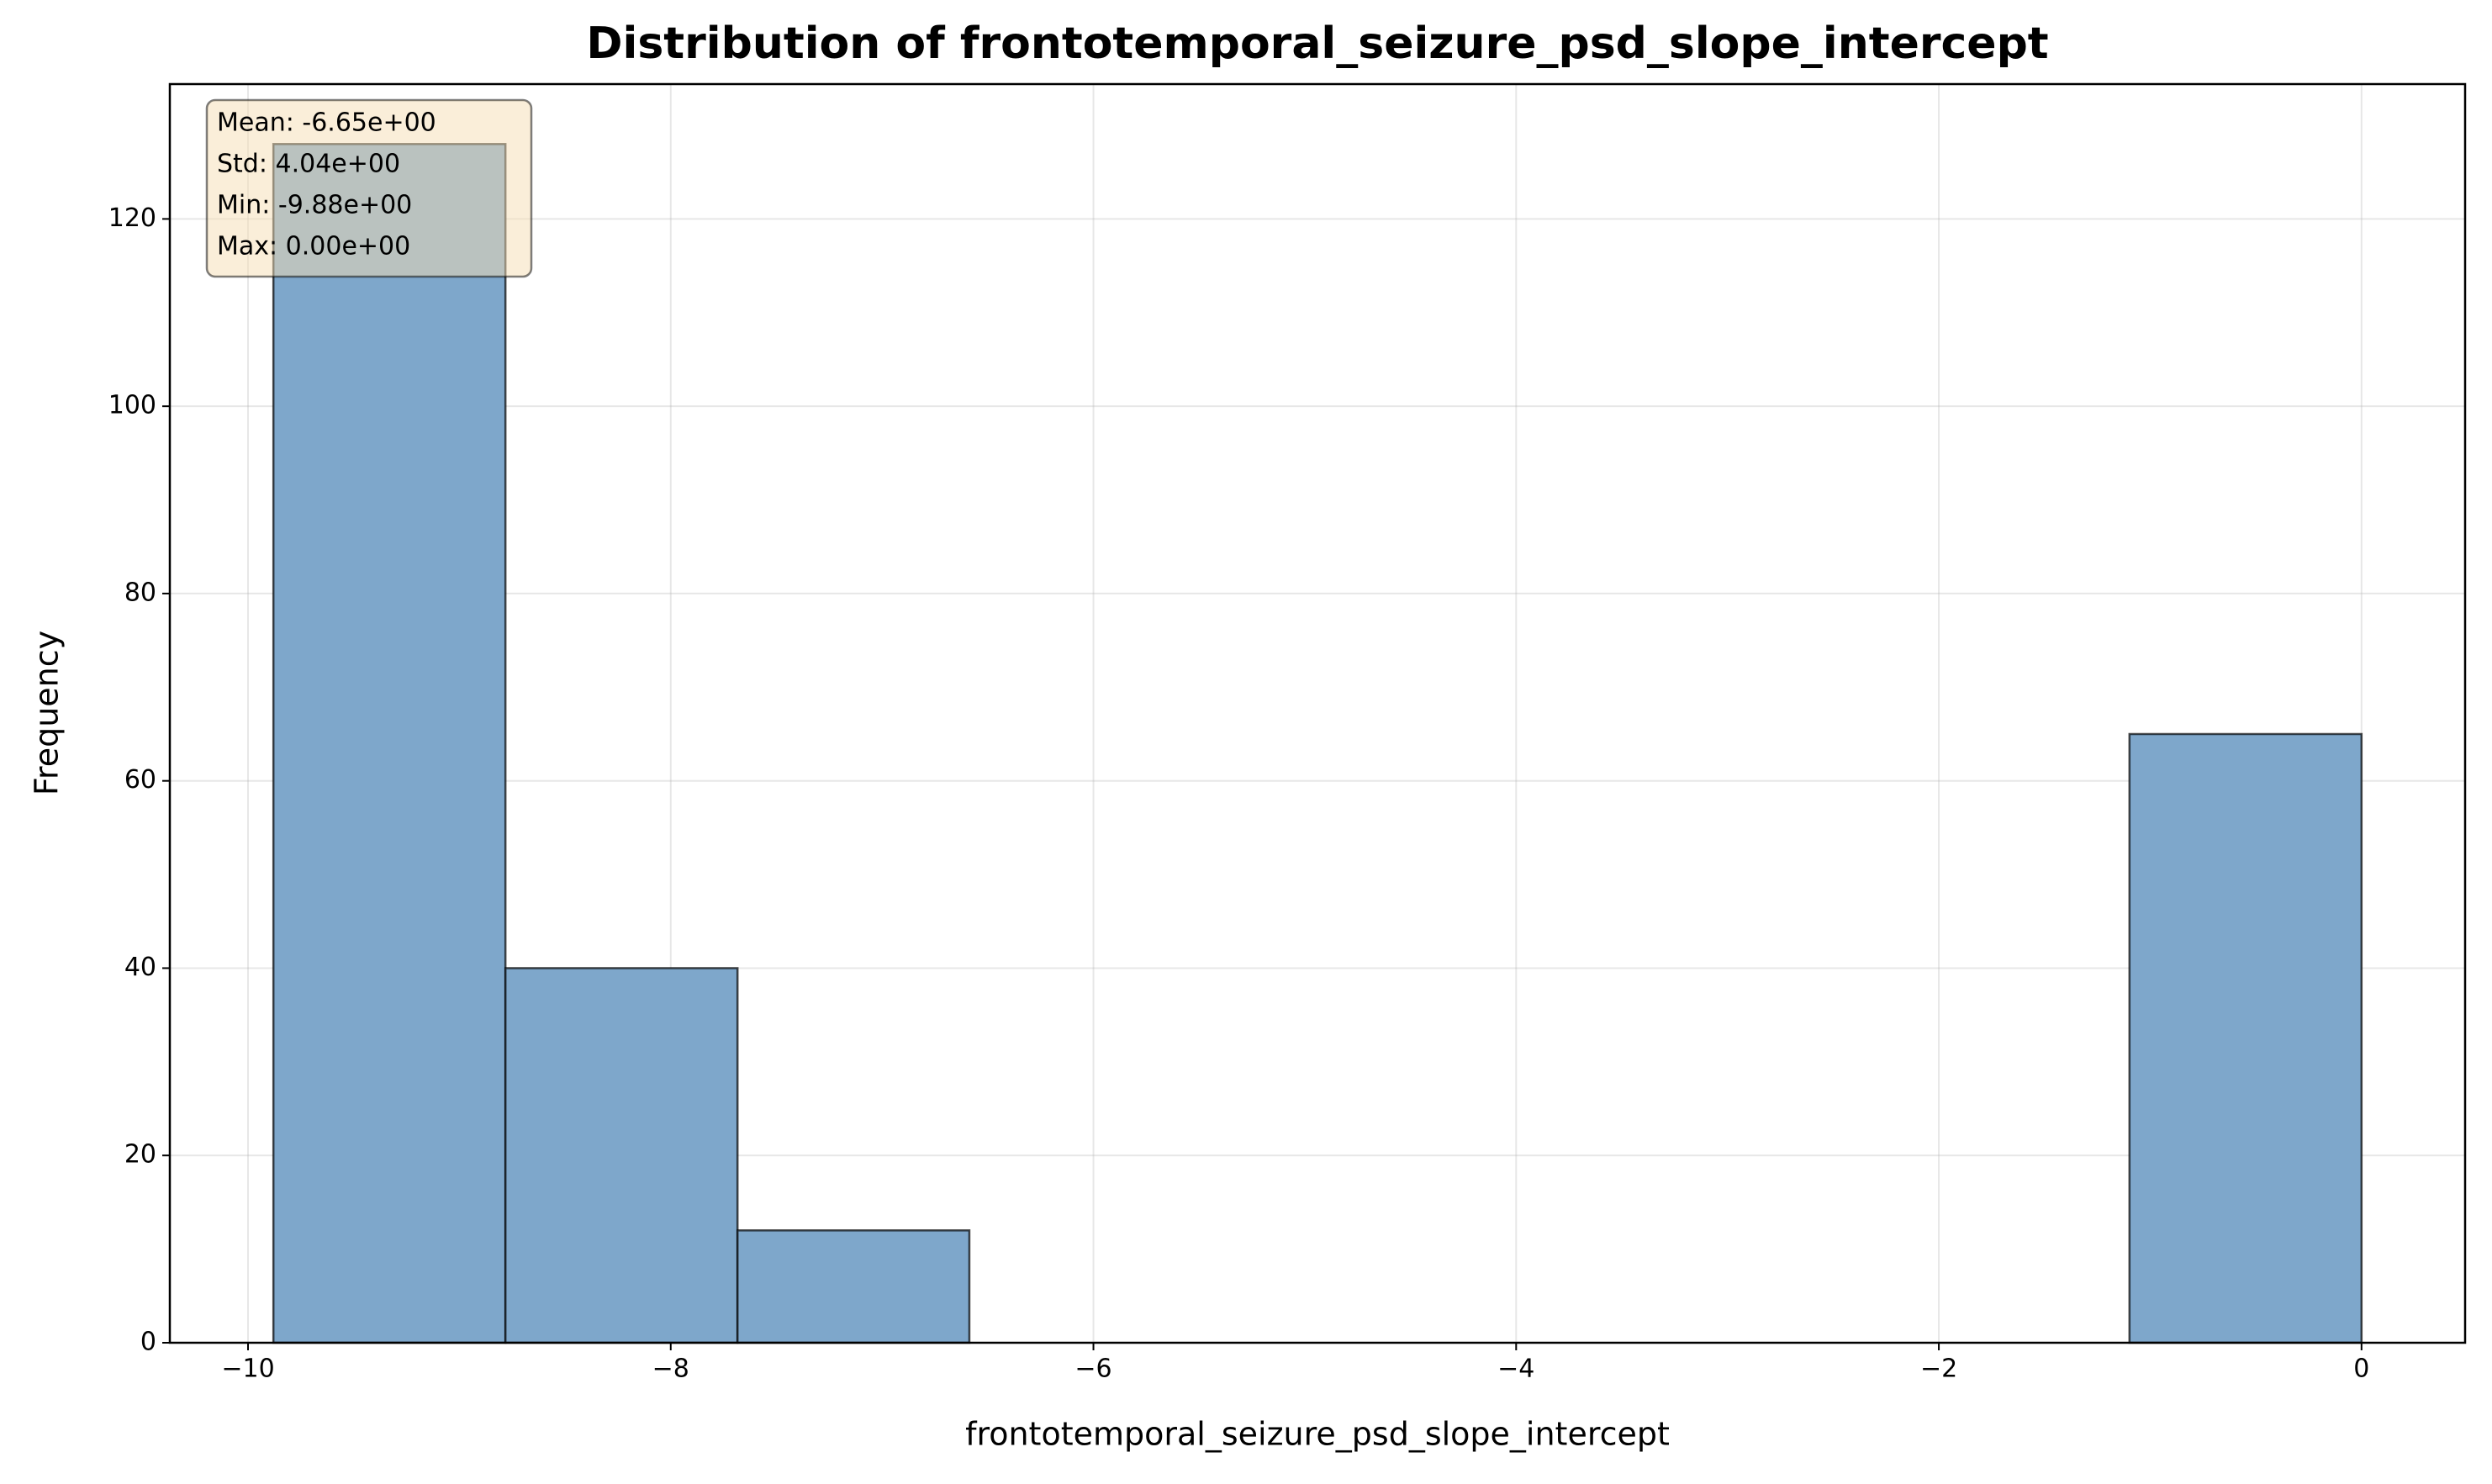 The width and height of the screenshot is (2492, 1484). Describe the element at coordinates (313, 246) in the screenshot. I see `stats-line: Max: 0.00e+00` at that location.